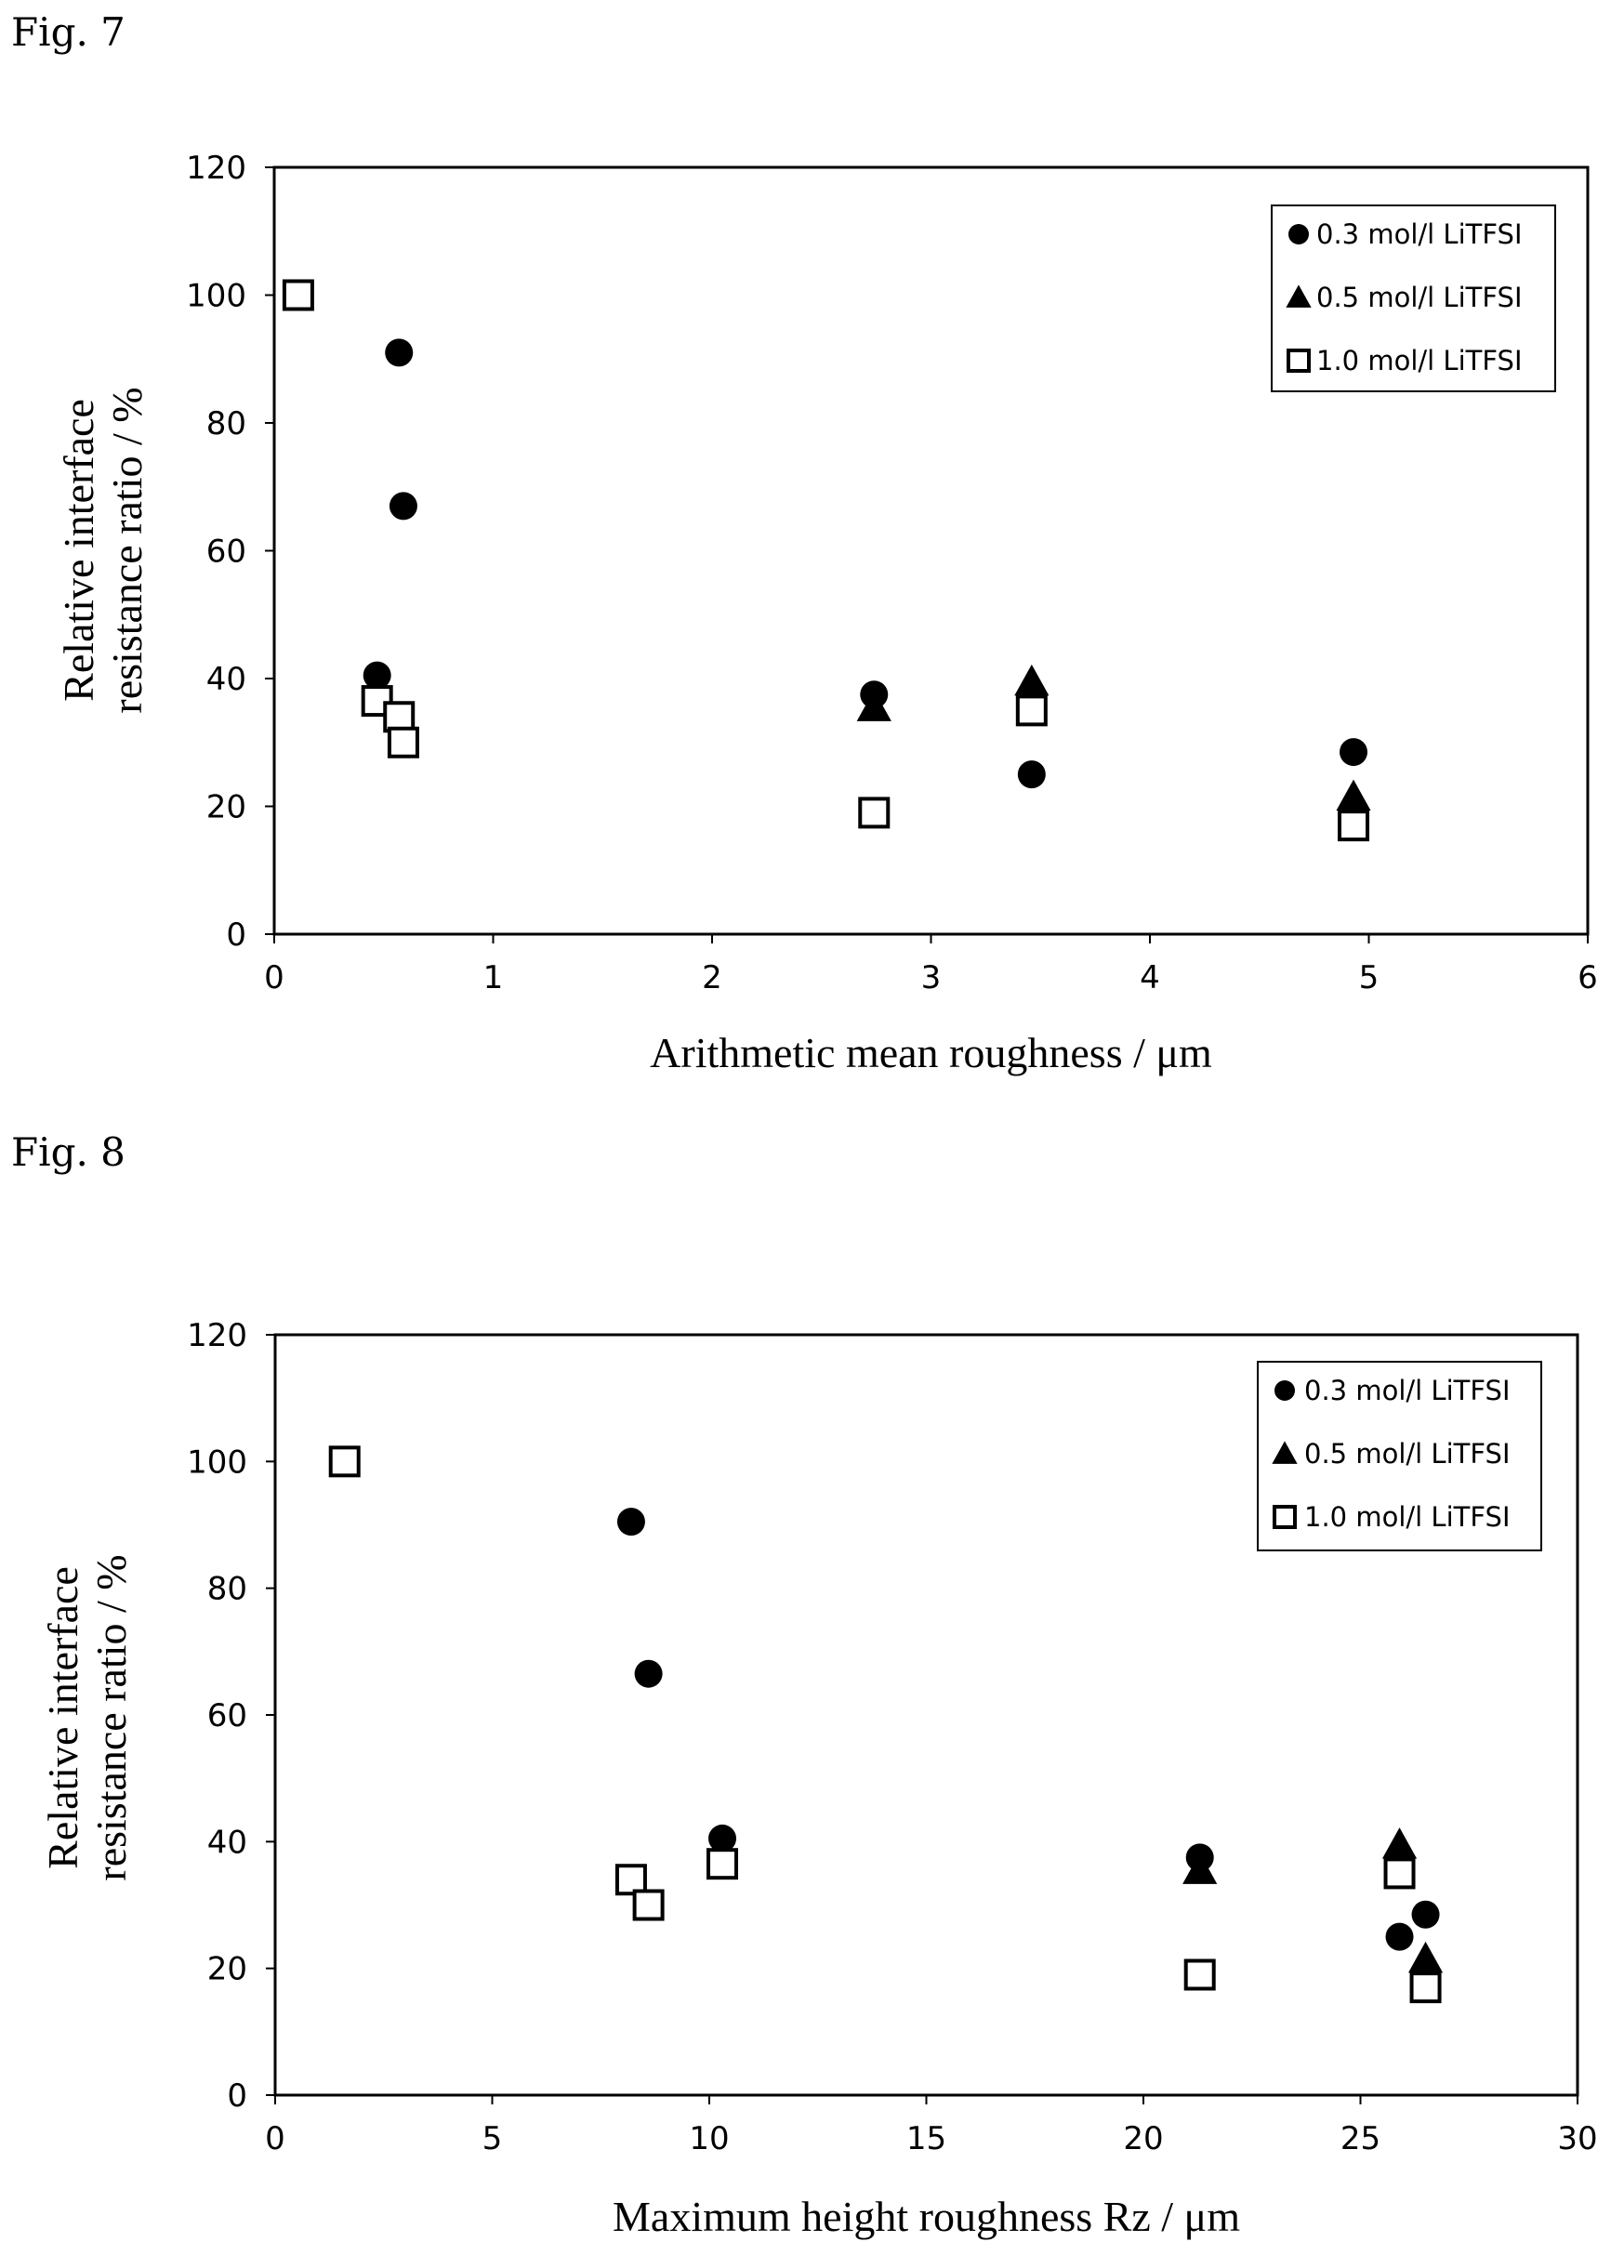 The width and height of the screenshot is (1624, 2268). I want to click on x-tick-label: 30, so click(1577, 2138).